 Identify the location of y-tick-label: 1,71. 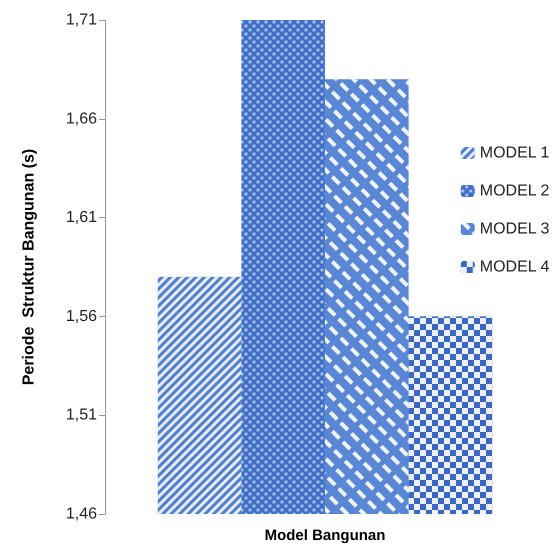
(82, 20).